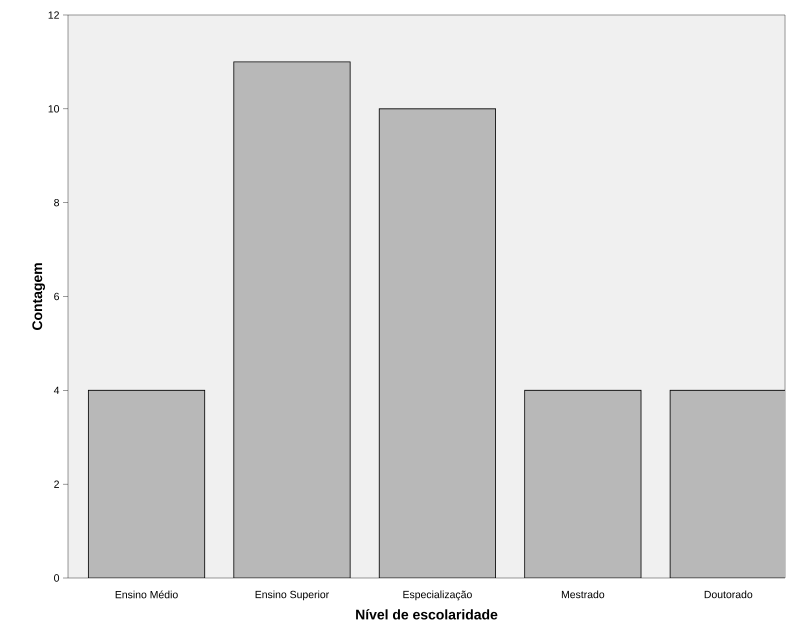 Image resolution: width=787 pixels, height=640 pixels. What do you see at coordinates (147, 594) in the screenshot?
I see `x-tick-label: Ensino Médio` at bounding box center [147, 594].